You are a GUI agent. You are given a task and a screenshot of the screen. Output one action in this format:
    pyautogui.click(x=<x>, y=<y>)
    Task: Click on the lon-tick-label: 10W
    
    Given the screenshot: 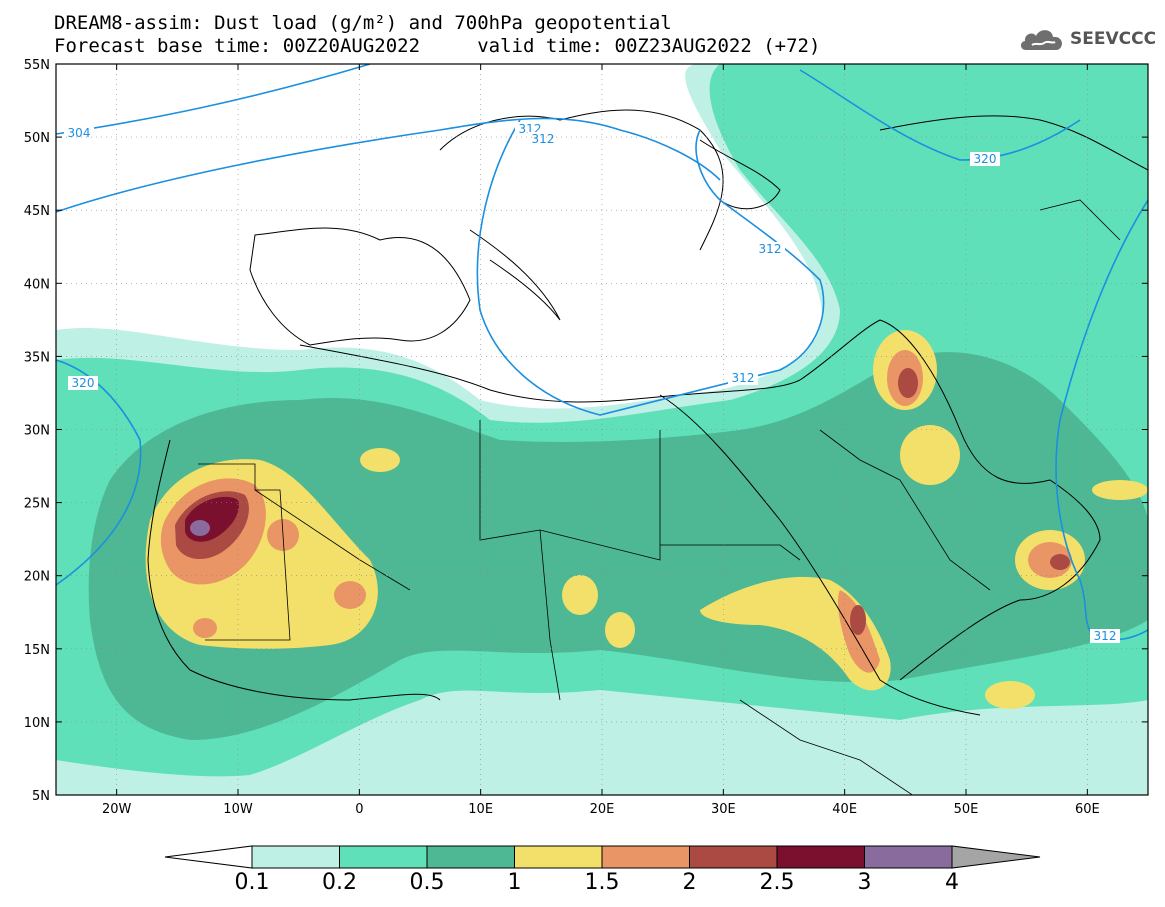 What is the action you would take?
    pyautogui.click(x=238, y=809)
    